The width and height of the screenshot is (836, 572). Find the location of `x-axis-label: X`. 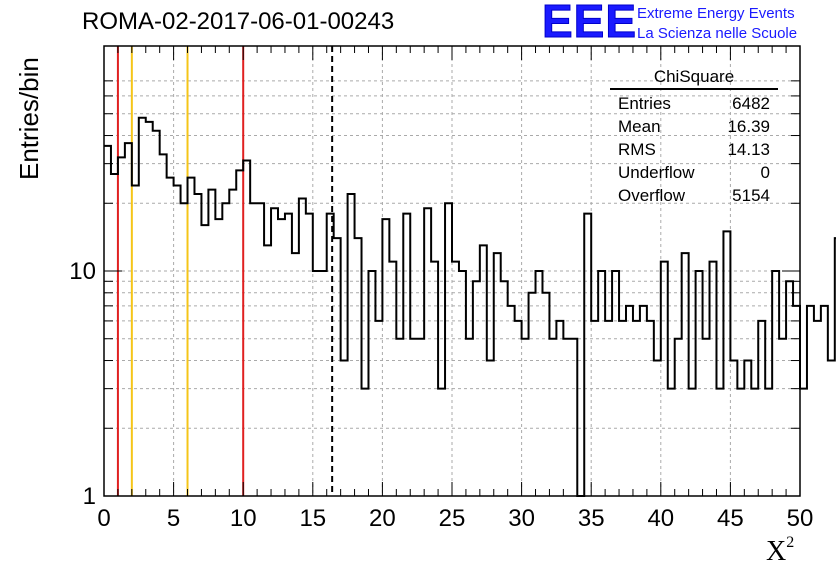

x-axis-label: X is located at coordinates (776, 551).